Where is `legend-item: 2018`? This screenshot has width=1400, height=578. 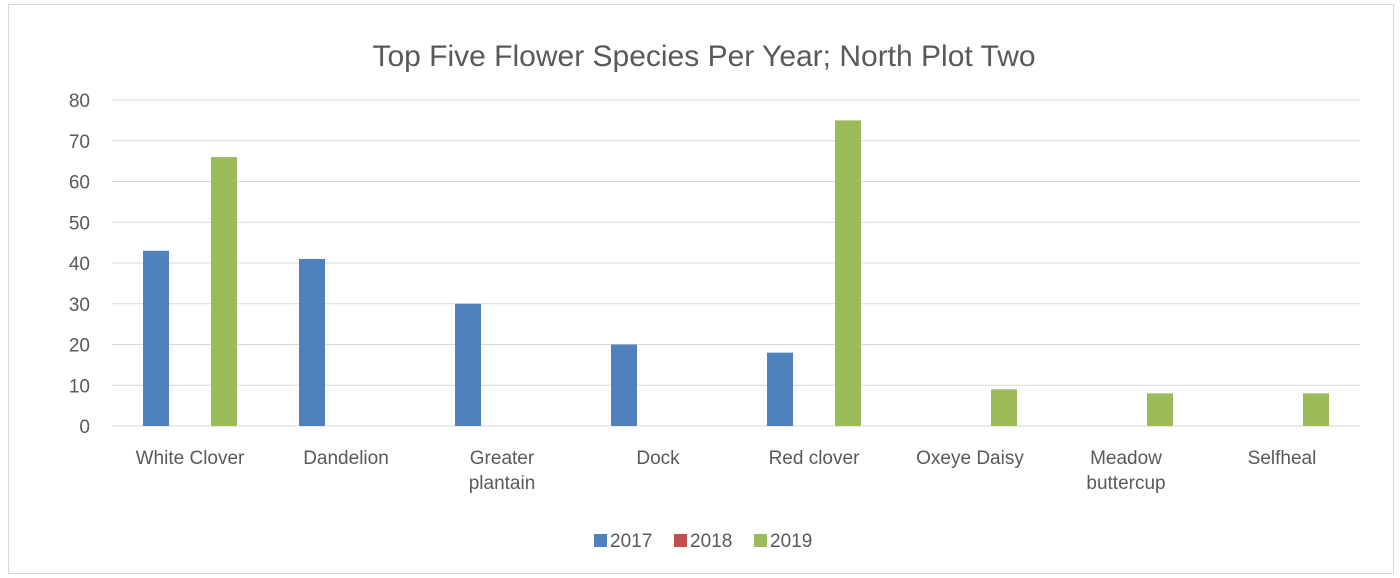 legend-item: 2018 is located at coordinates (703, 541).